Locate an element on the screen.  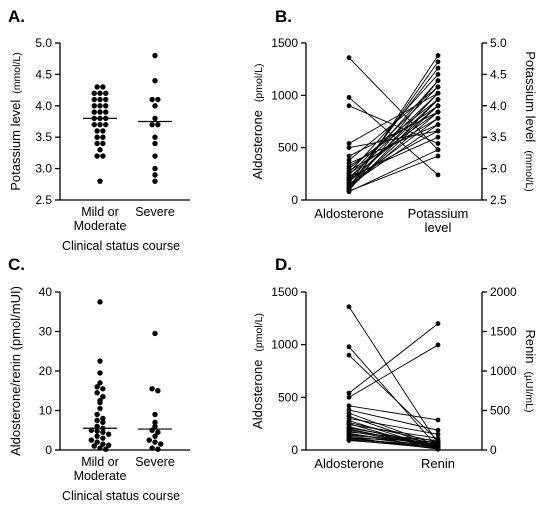
x-category-label: Aldosterone is located at coordinates (348, 213).